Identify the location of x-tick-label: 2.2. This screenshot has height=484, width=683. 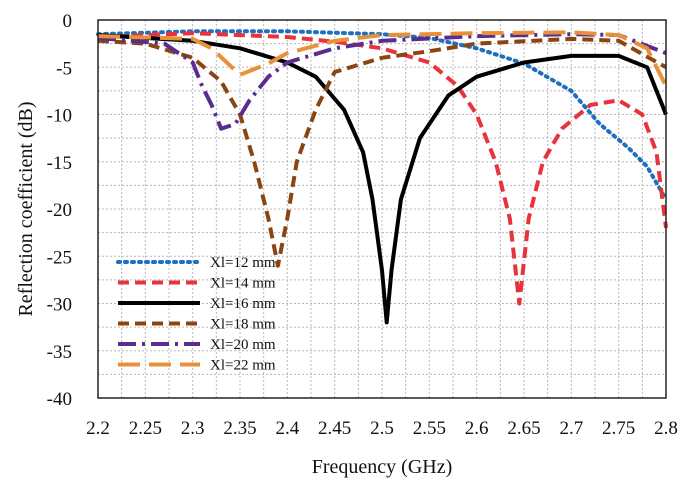
(98, 428).